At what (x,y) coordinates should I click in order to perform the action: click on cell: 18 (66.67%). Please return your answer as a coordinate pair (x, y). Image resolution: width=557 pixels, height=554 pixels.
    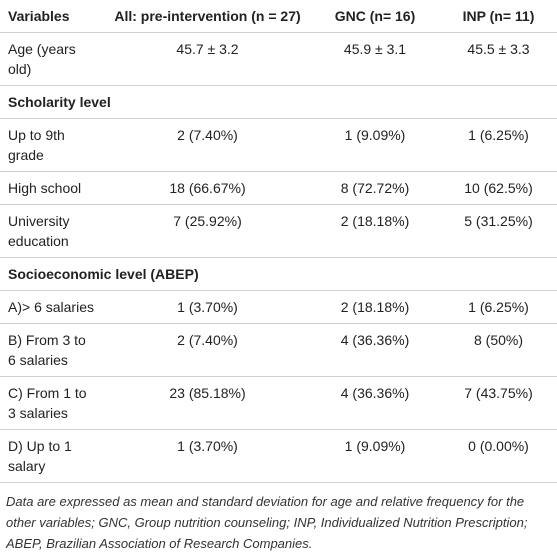
    Looking at the image, I should click on (207, 188).